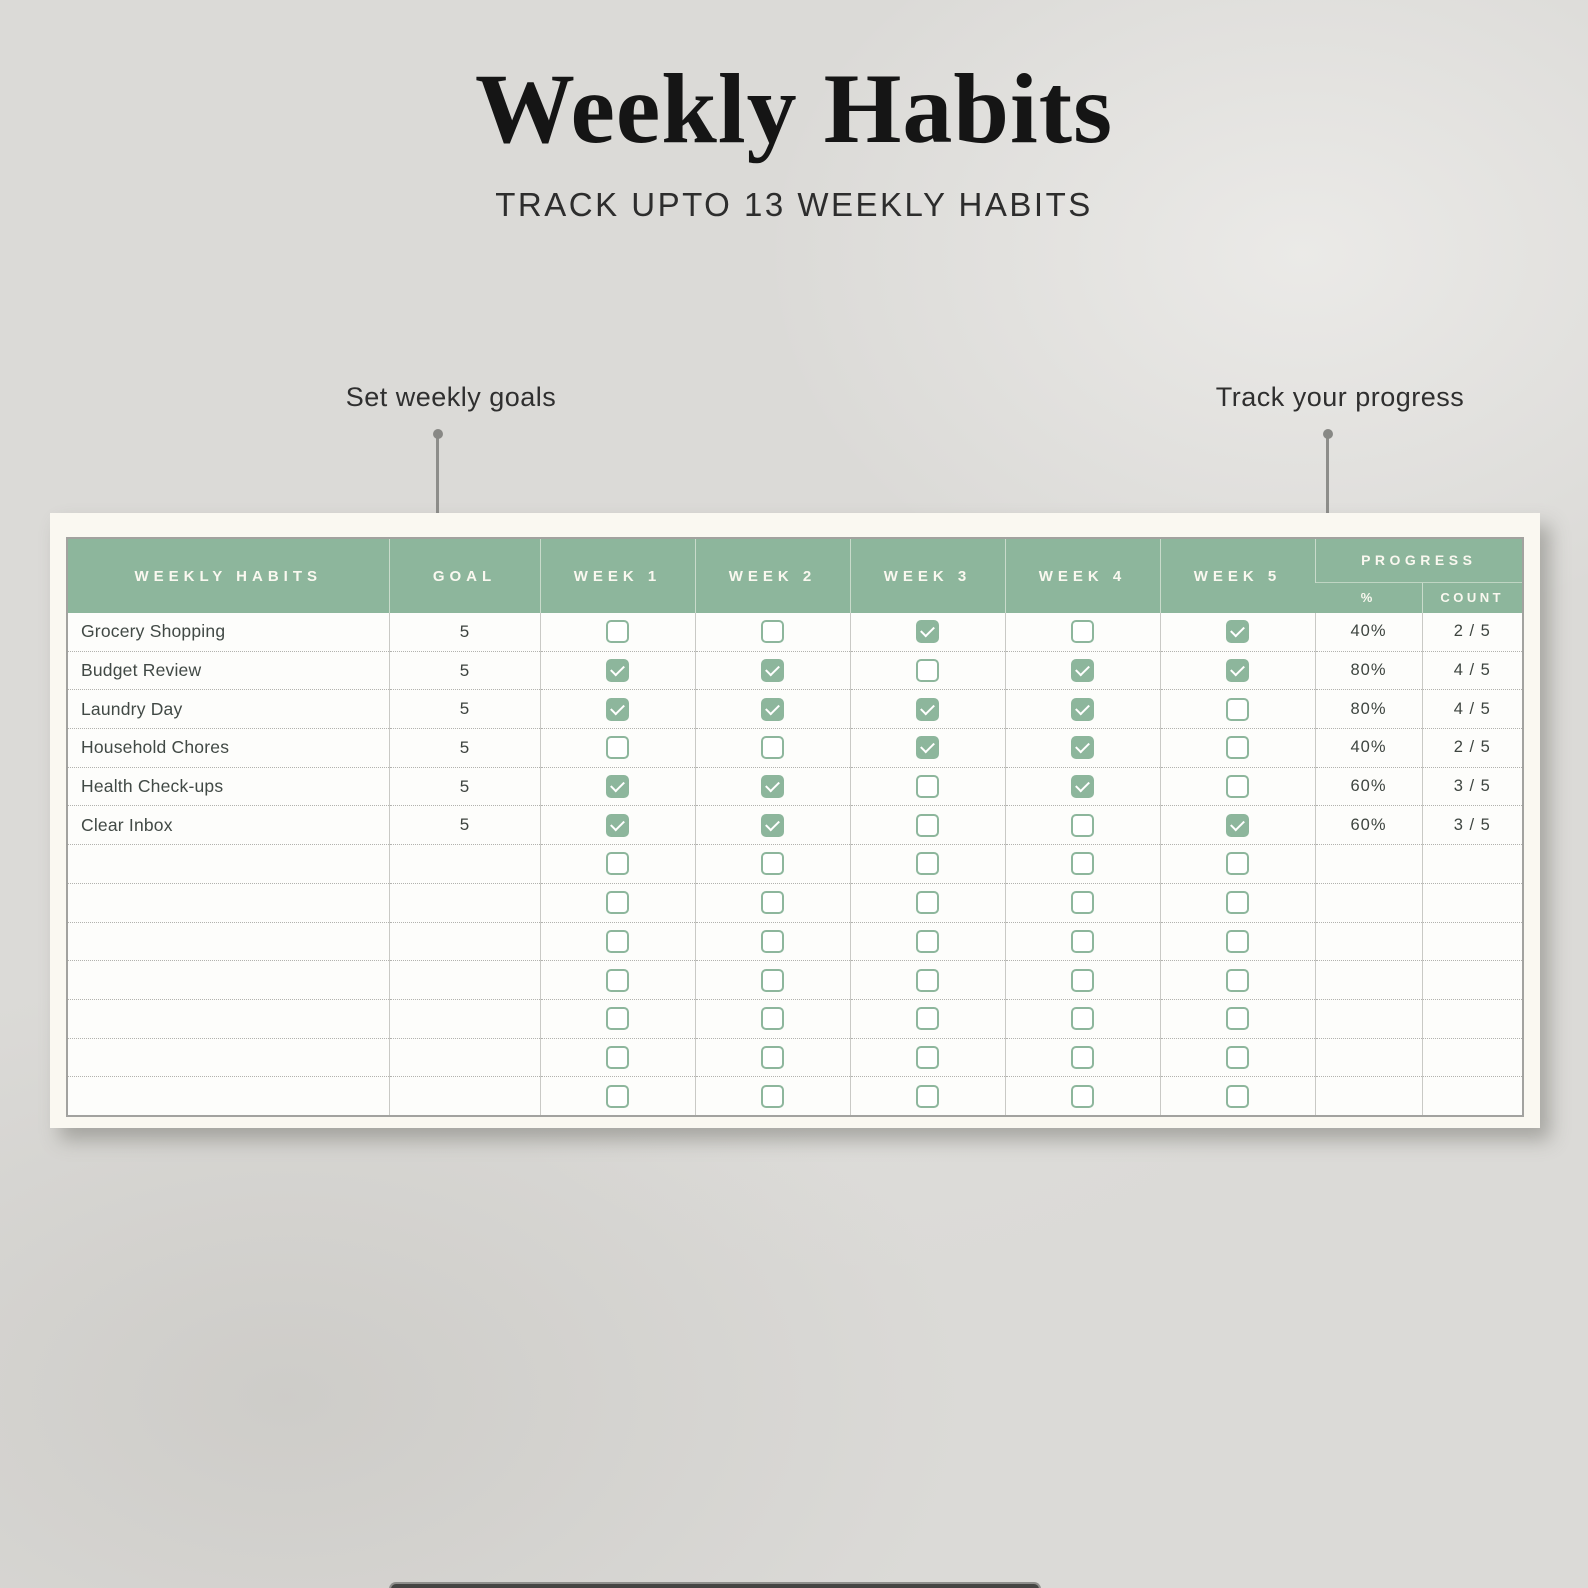 This screenshot has width=1588, height=1588. I want to click on habit-cell: Clear Inbox, so click(228, 825).